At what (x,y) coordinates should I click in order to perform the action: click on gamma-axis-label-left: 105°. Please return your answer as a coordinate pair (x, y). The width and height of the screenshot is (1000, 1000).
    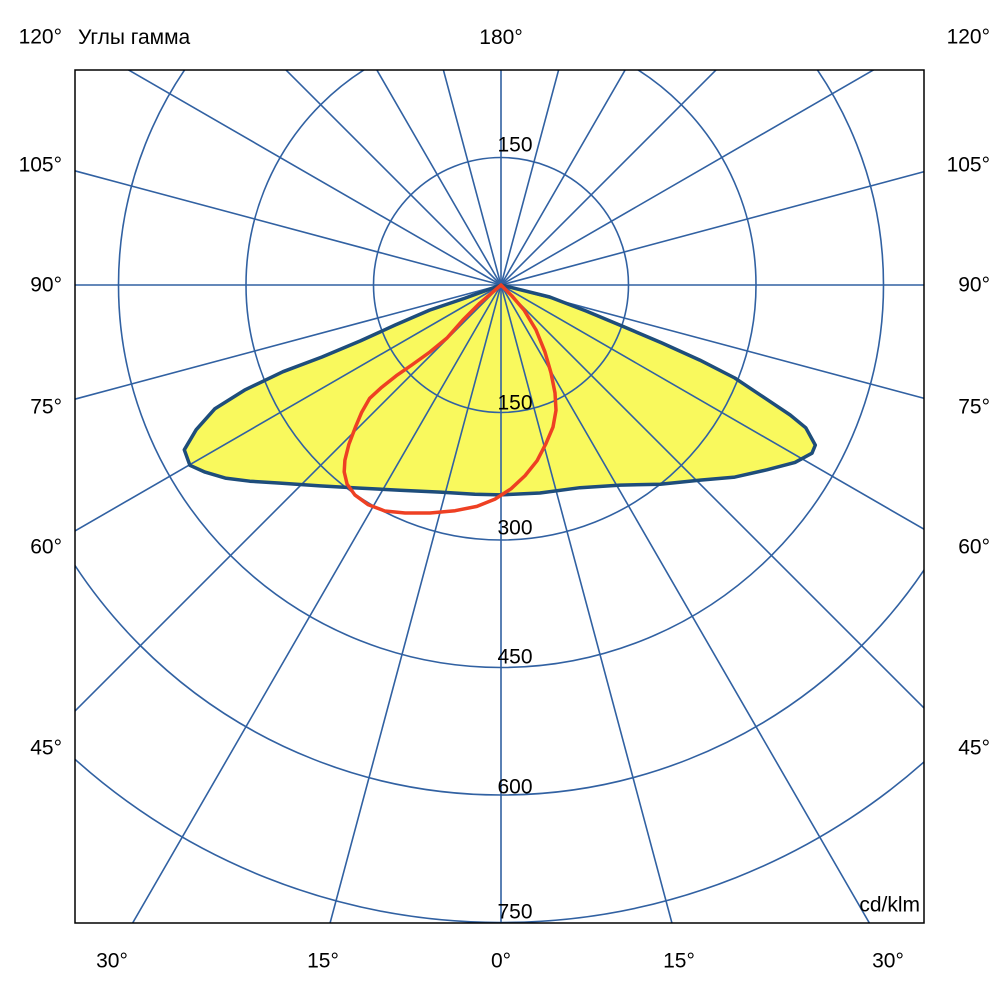
    Looking at the image, I should click on (40, 165).